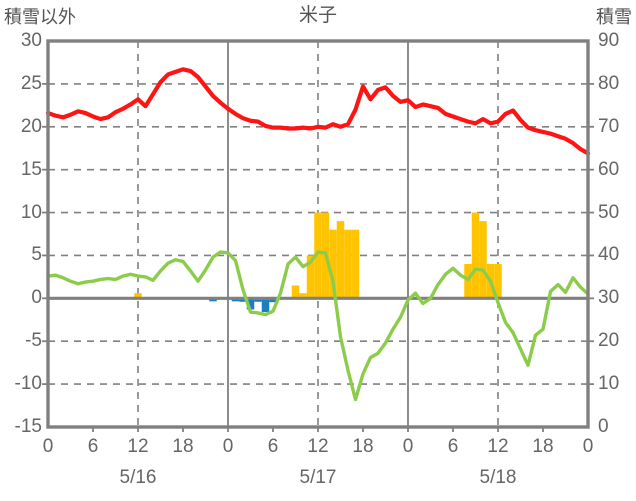 The width and height of the screenshot is (636, 501). I want to click on x-axis-day-label: 5/18, so click(498, 477).